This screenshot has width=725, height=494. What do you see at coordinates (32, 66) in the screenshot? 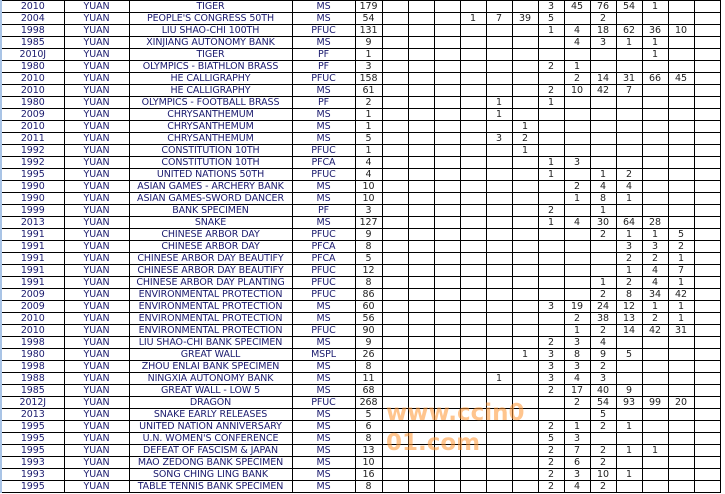
I see `cell-year: 1980` at bounding box center [32, 66].